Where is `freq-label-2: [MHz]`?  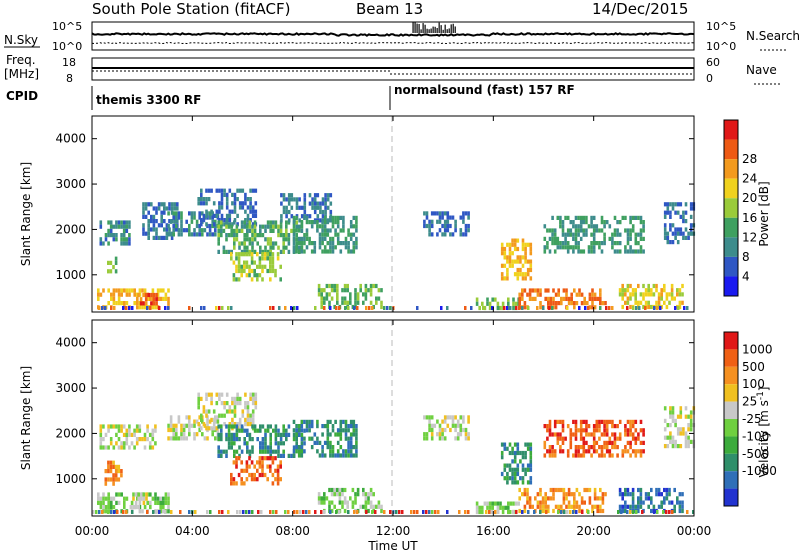
freq-label-2: [MHz] is located at coordinates (21, 74).